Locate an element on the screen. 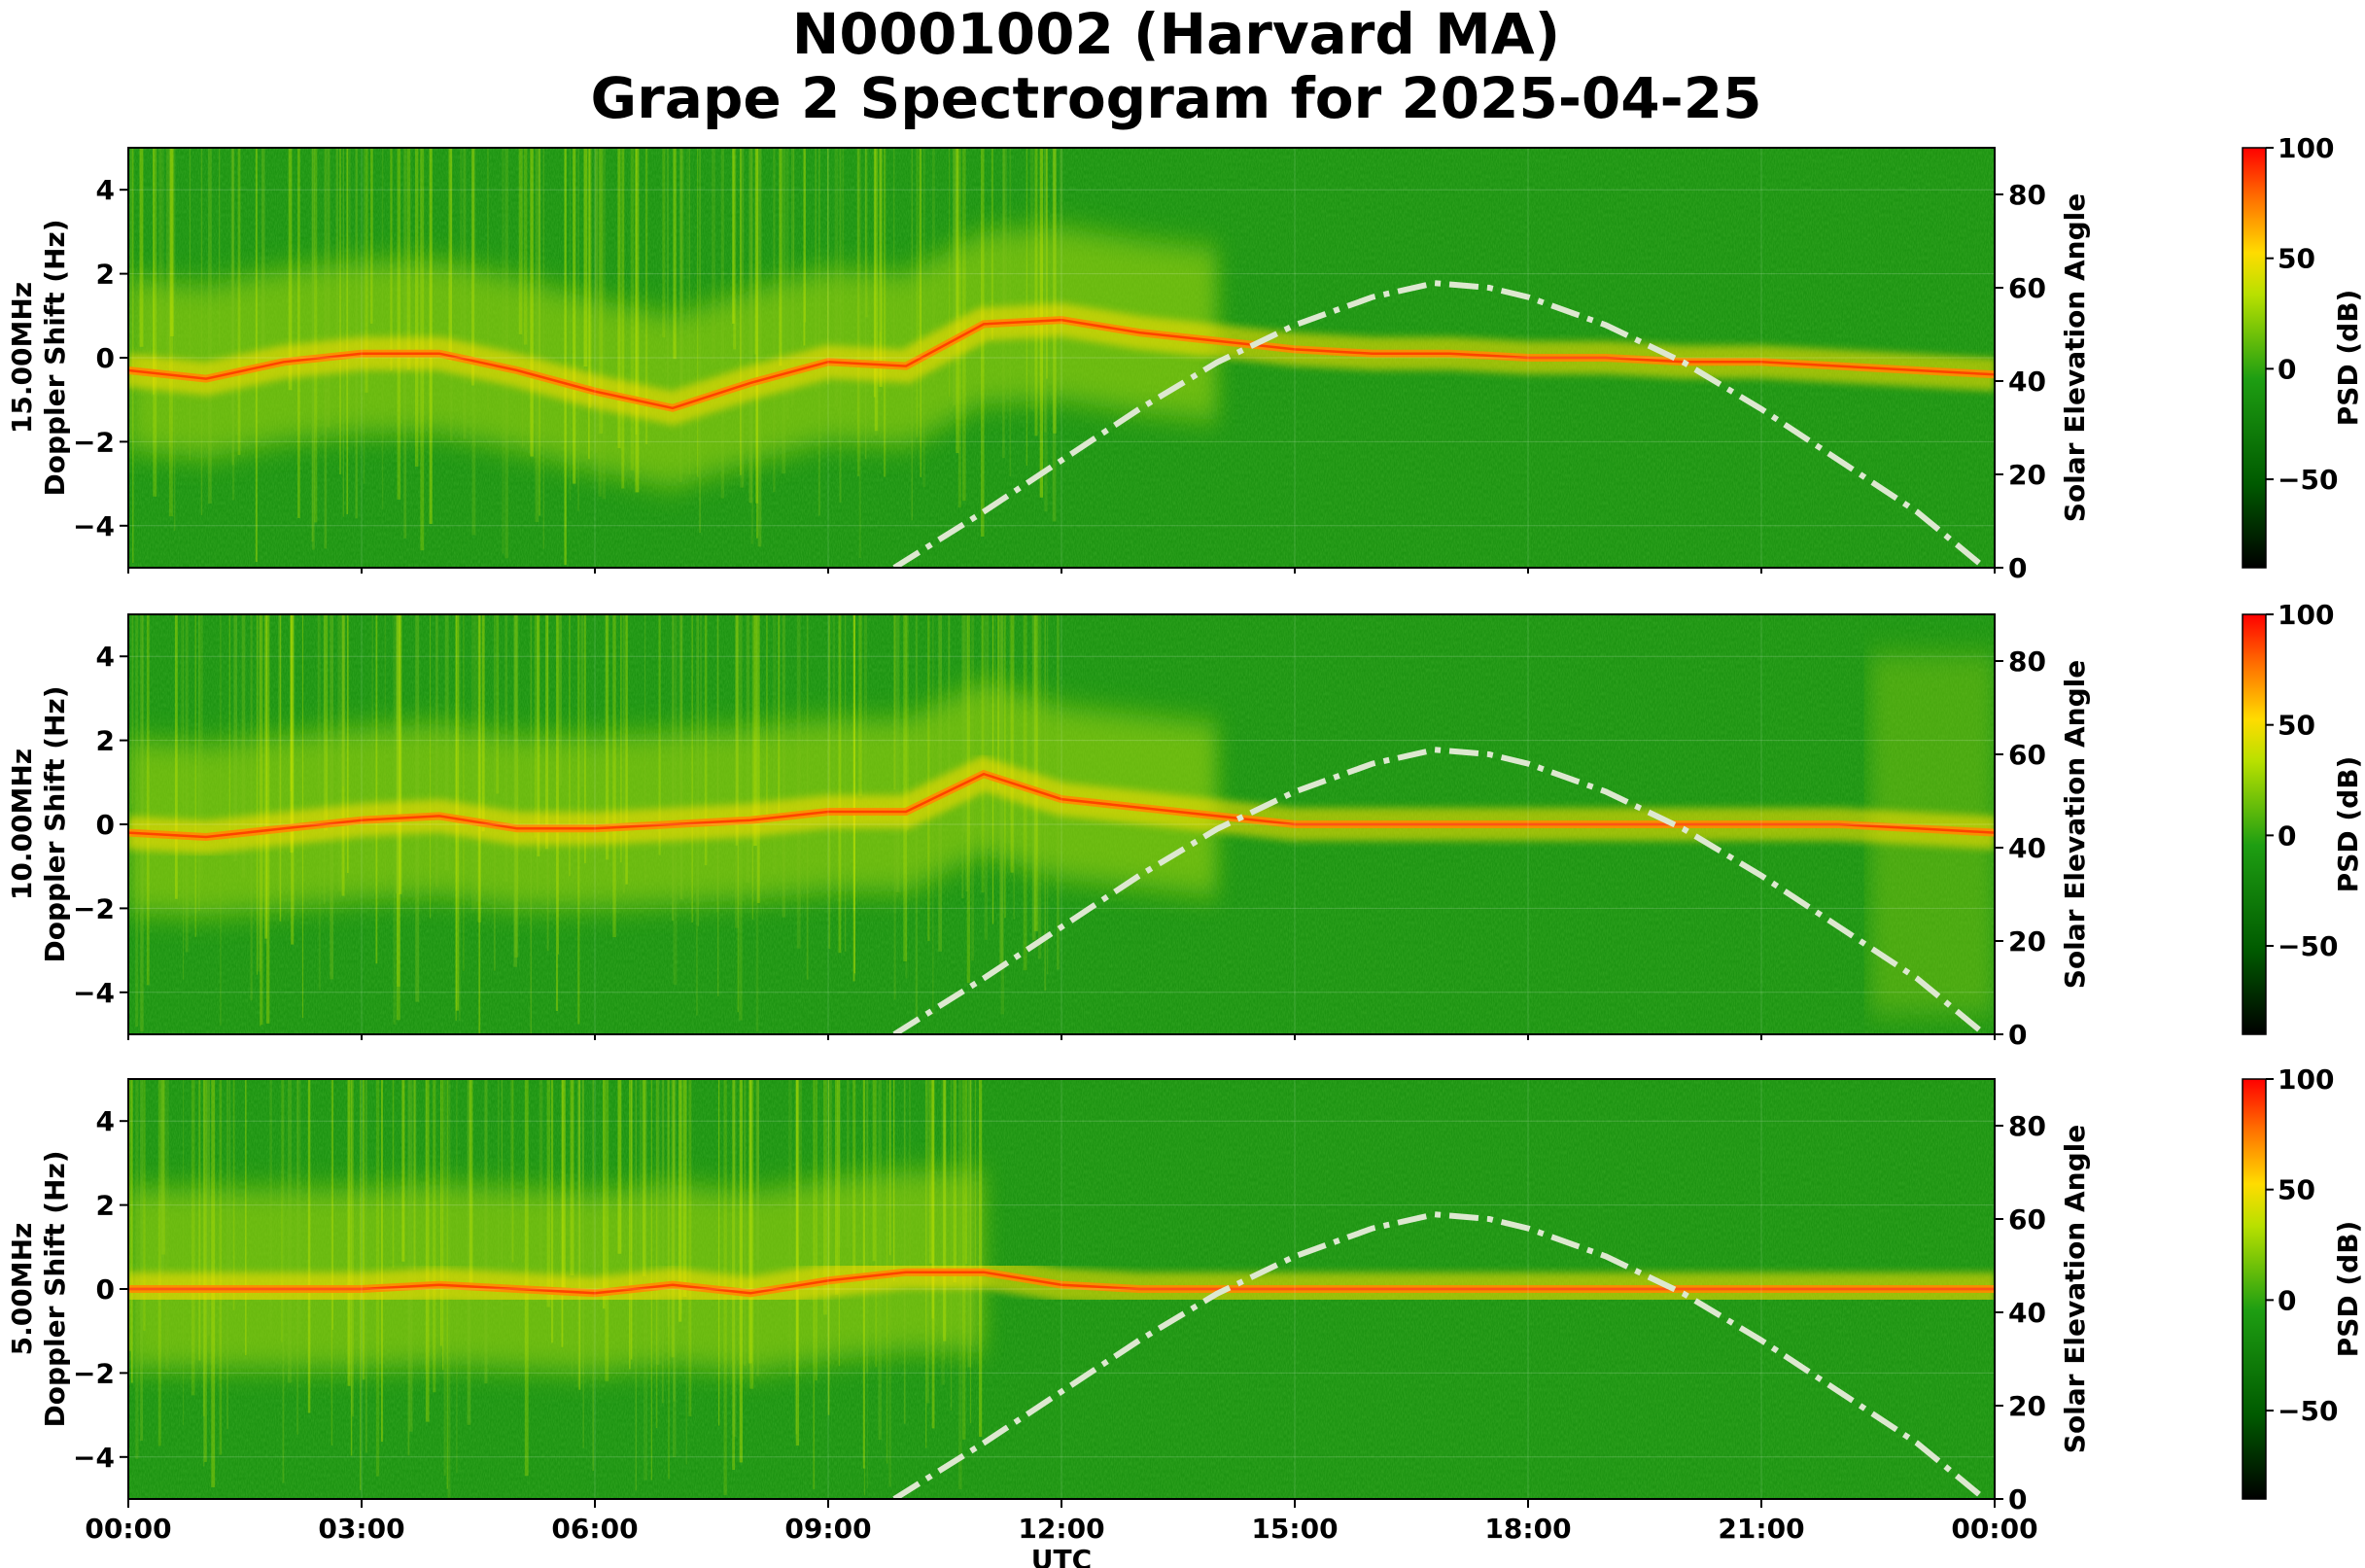 The width and height of the screenshot is (2365, 1568). y-axis-label-line: 15.00MHz is located at coordinates (22, 358).